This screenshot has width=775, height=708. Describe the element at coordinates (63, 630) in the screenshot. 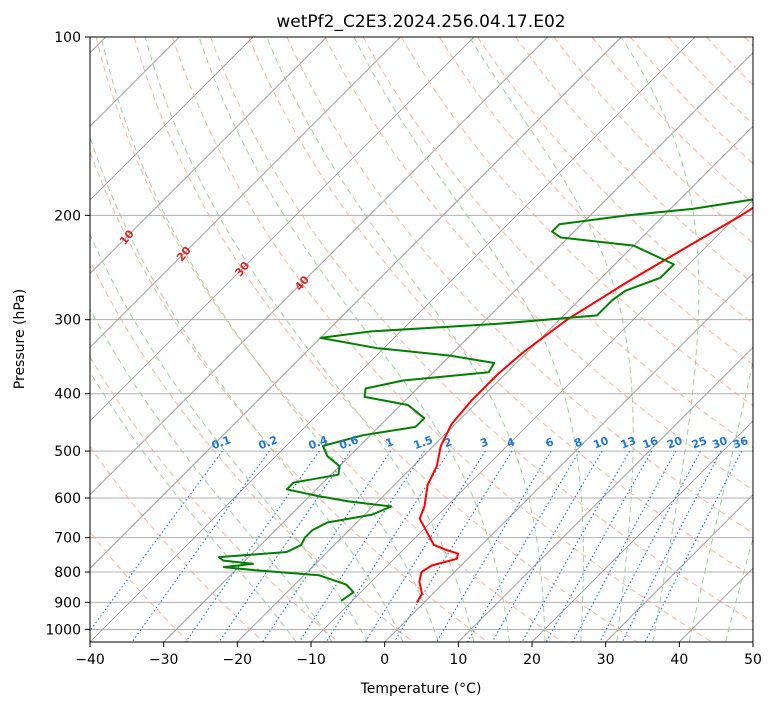

I see `y-tick-label: 1000` at that location.